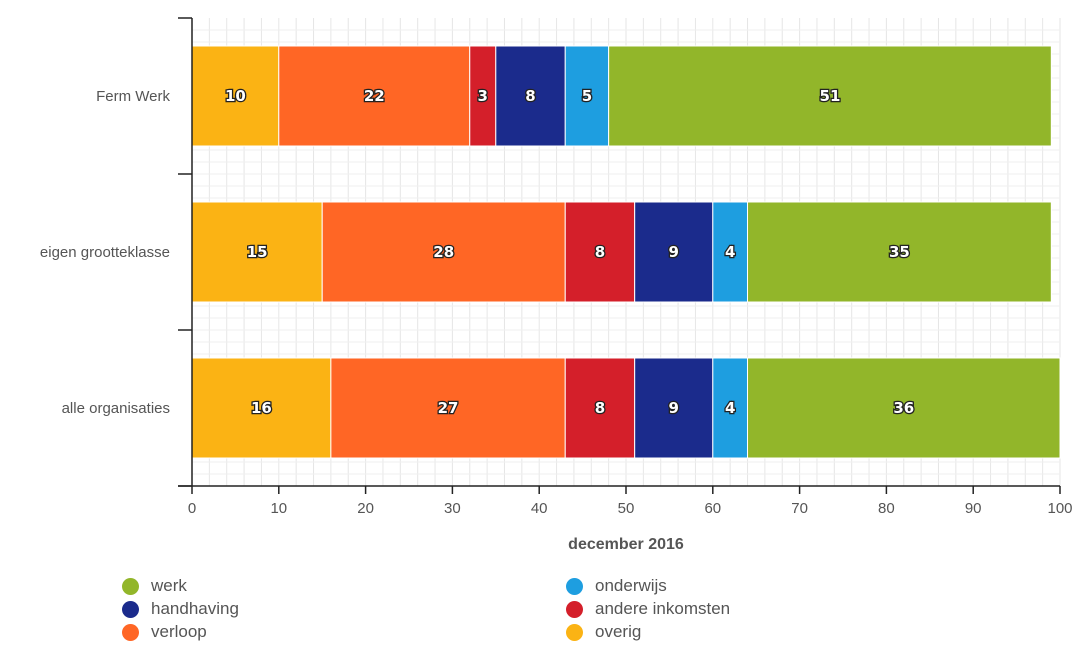 The image size is (1077, 650). Describe the element at coordinates (712, 508) in the screenshot. I see `x-tick-label: 60` at that location.